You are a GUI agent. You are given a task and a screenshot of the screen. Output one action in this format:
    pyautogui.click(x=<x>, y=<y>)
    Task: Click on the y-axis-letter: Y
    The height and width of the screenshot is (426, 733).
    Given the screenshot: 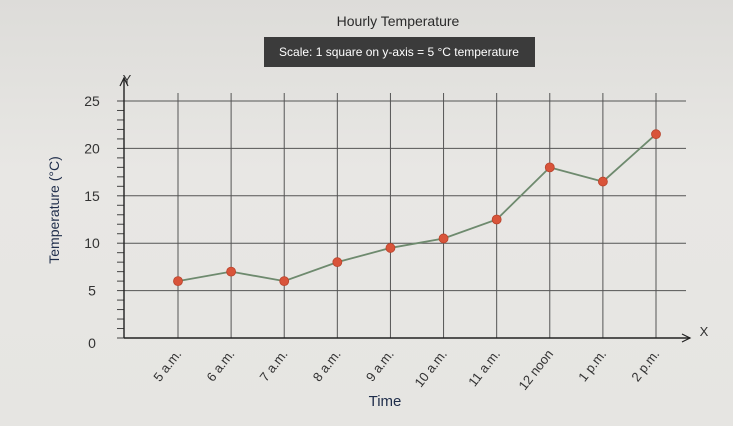 What is the action you would take?
    pyautogui.click(x=127, y=79)
    